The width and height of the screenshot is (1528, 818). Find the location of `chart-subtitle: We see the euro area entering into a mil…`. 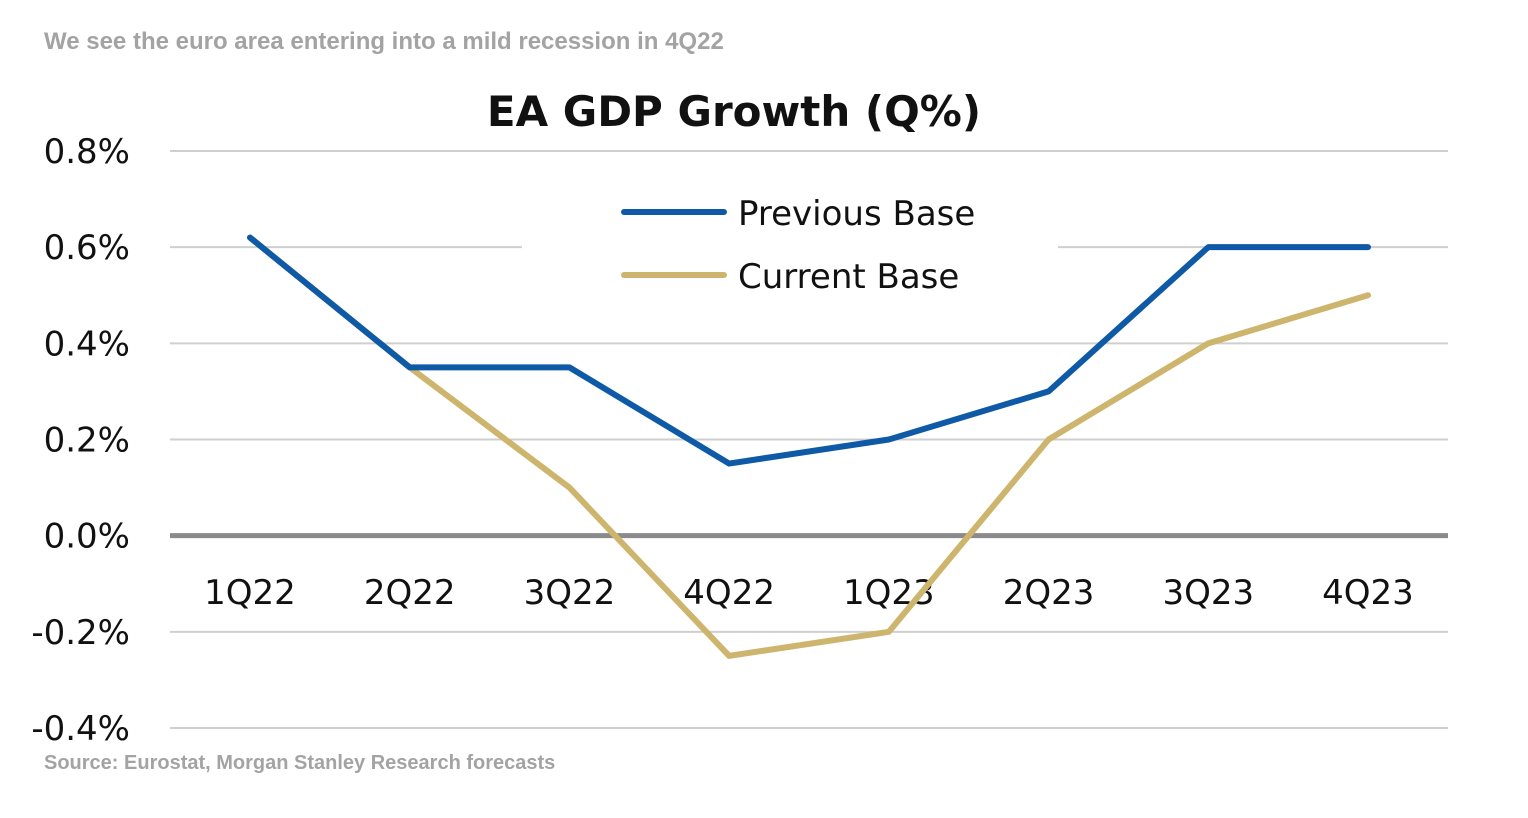

chart-subtitle: We see the euro area entering into a mil… is located at coordinates (384, 41).